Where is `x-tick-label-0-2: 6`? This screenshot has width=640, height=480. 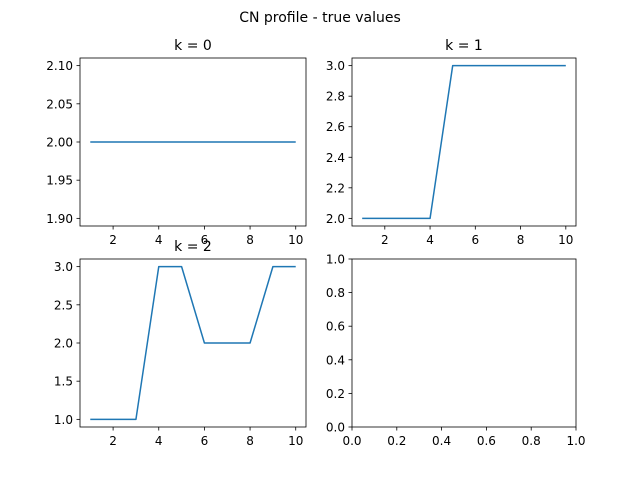
x-tick-label-0-2: 6 is located at coordinates (205, 240).